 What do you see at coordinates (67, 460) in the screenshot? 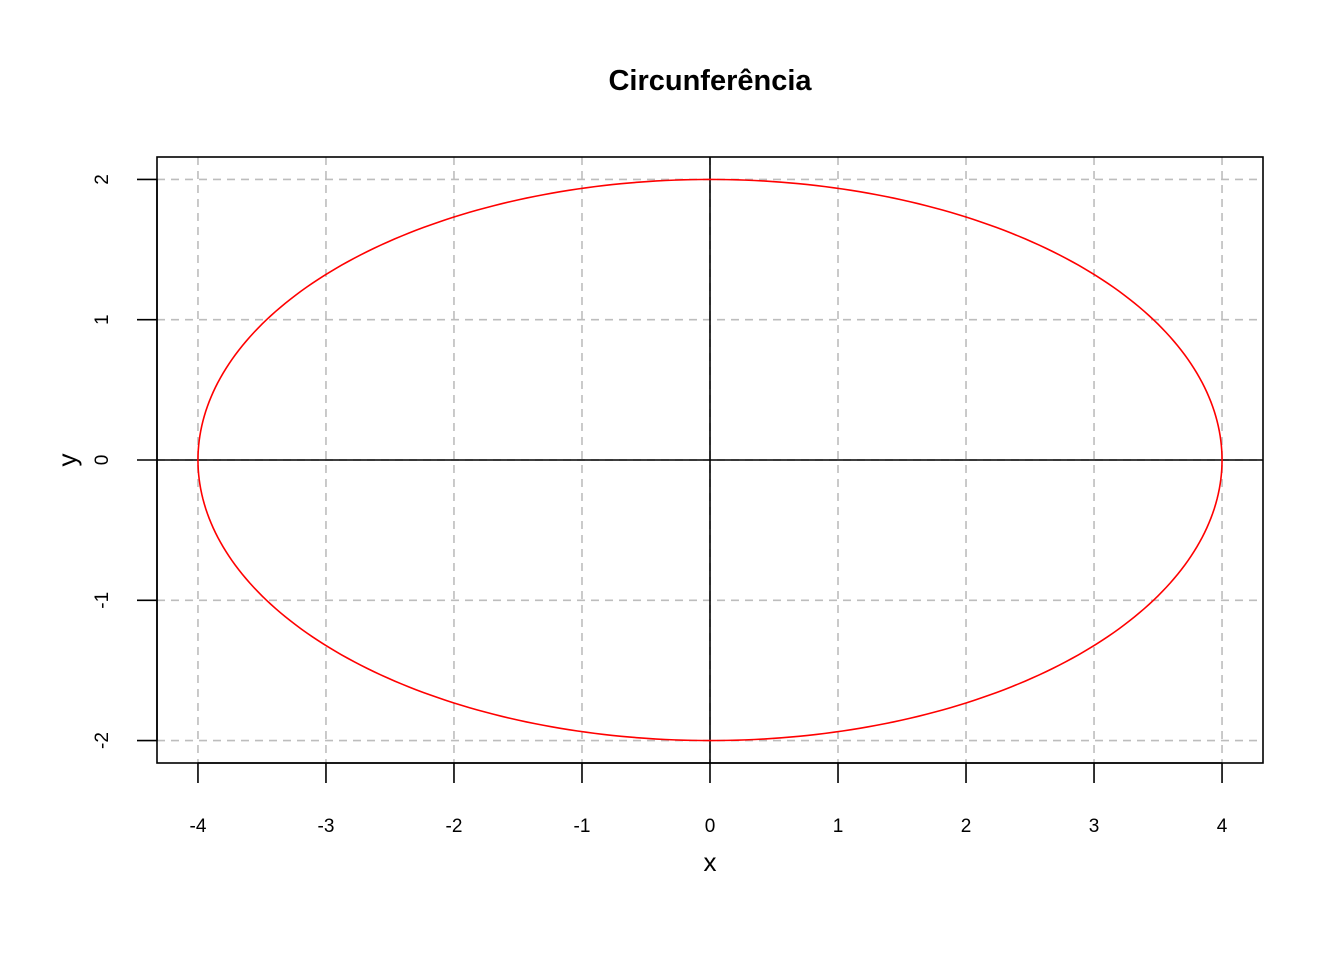
I see `y-axis-label: y` at bounding box center [67, 460].